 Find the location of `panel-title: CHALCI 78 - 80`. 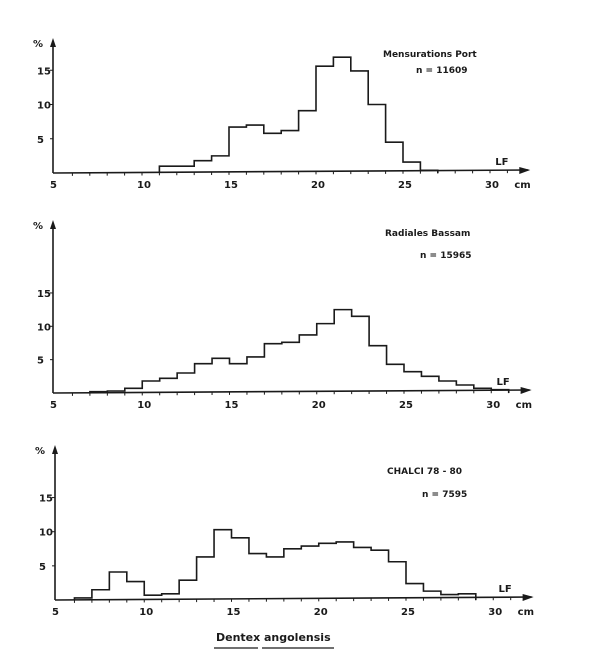

panel-title: CHALCI 78 - 80 is located at coordinates (424, 472).